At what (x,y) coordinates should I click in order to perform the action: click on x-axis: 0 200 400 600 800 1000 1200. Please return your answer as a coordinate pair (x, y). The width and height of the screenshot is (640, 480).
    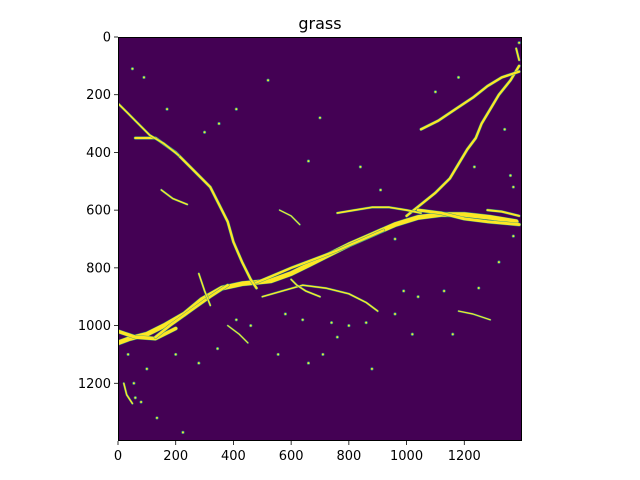
    Looking at the image, I should click on (297, 452).